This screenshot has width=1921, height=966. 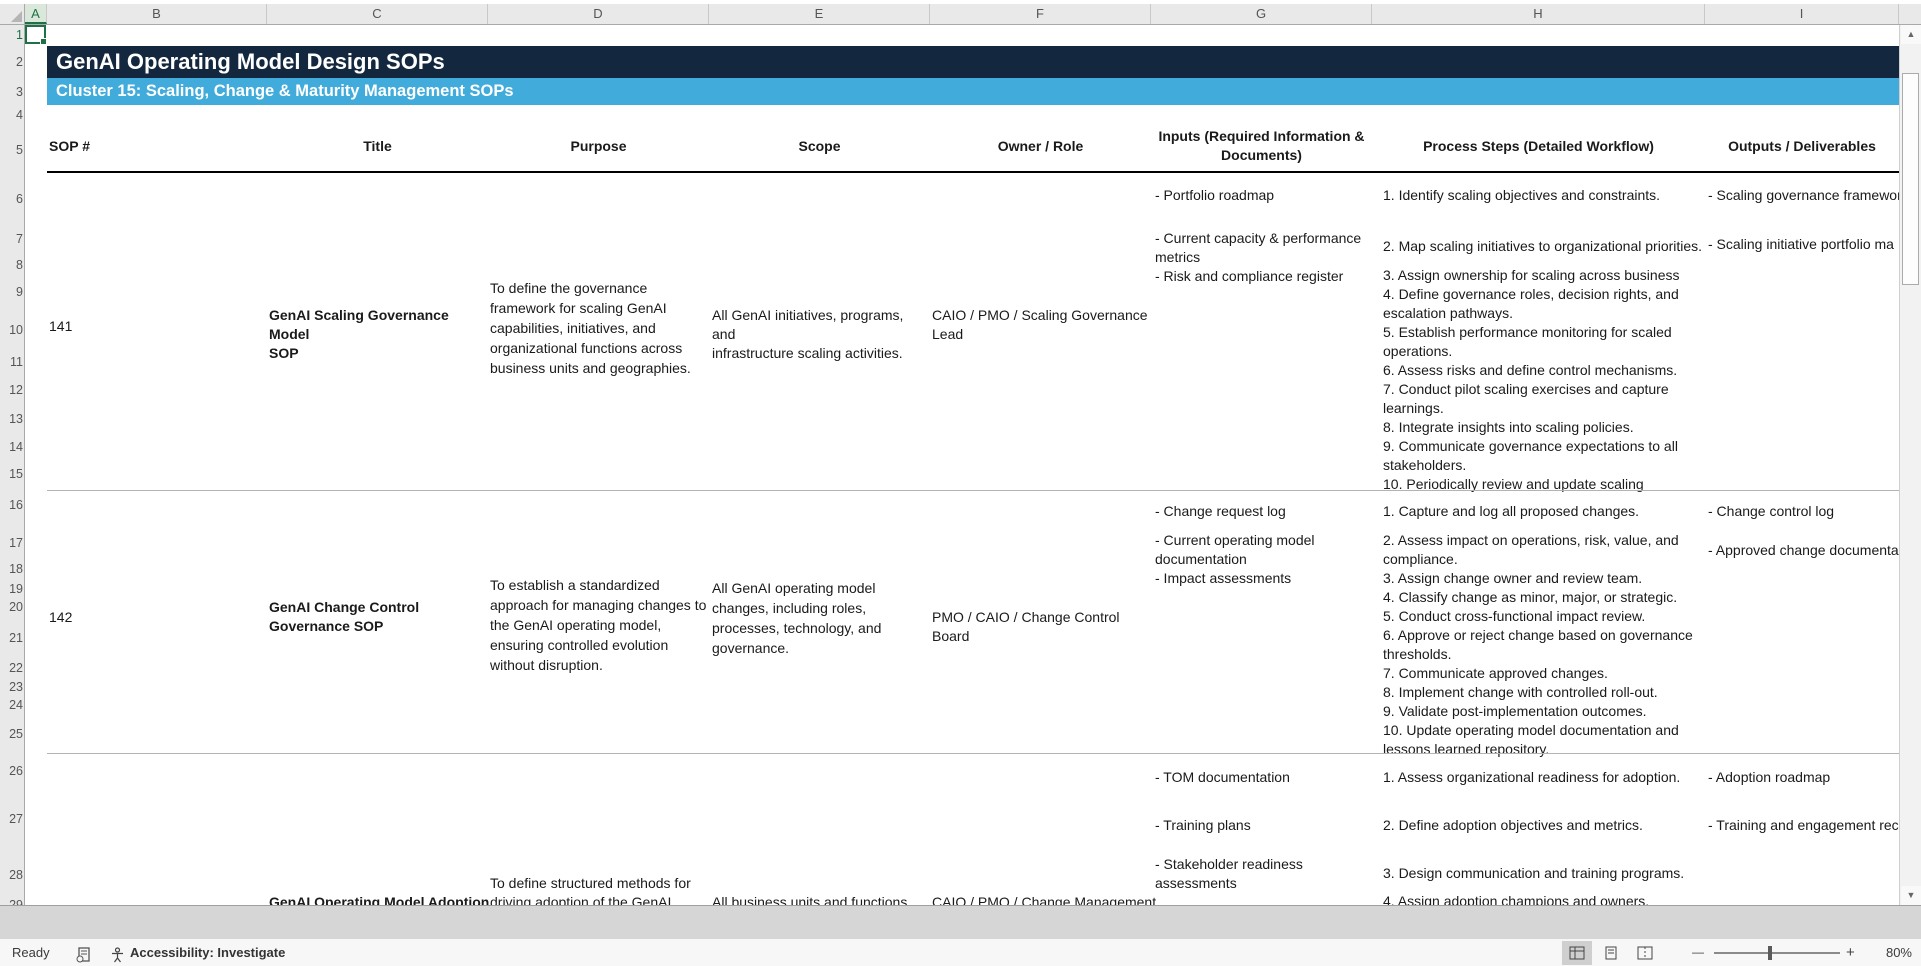 I want to click on zoom-out-button: —, so click(x=1698, y=952).